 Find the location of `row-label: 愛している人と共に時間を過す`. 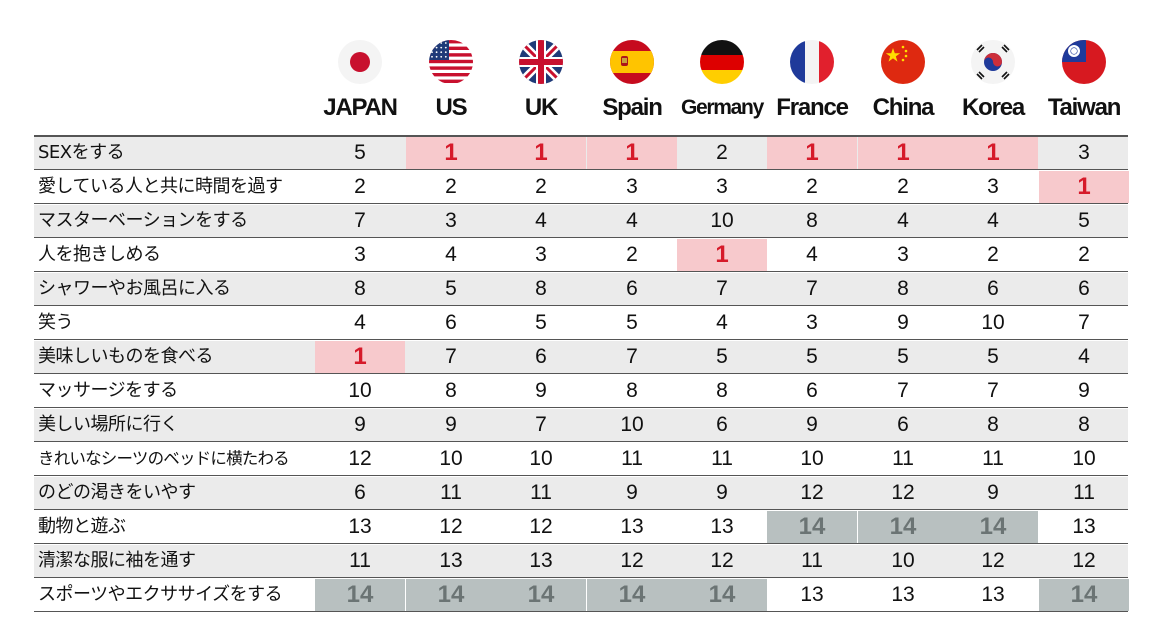

row-label: 愛している人と共に時間を過す is located at coordinates (160, 186).